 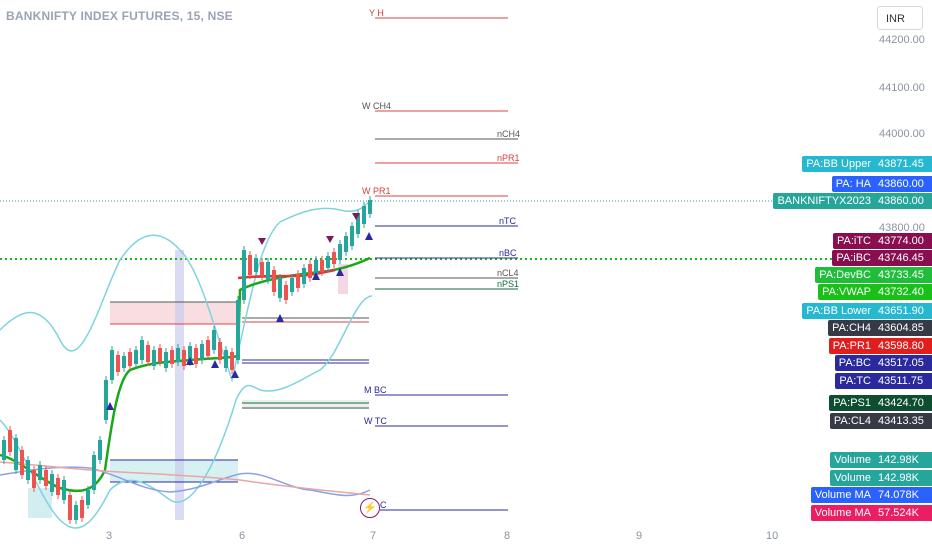 I want to click on price-label-name: PA:BB Lower, so click(x=838, y=311).